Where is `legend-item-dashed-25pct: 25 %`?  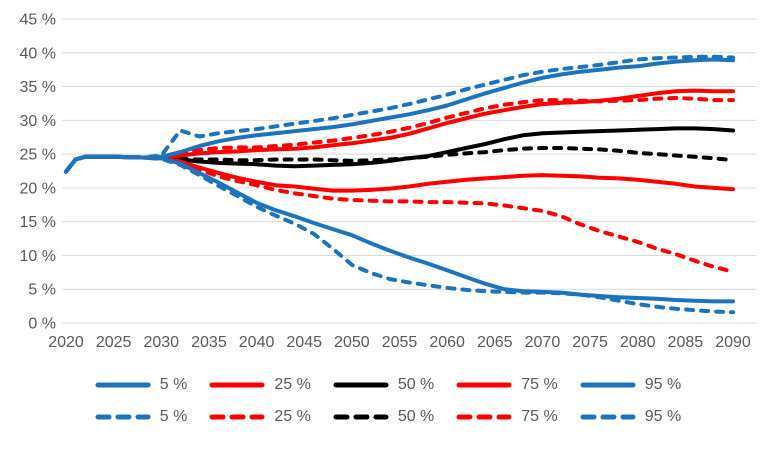 legend-item-dashed-25pct: 25 % is located at coordinates (260, 417).